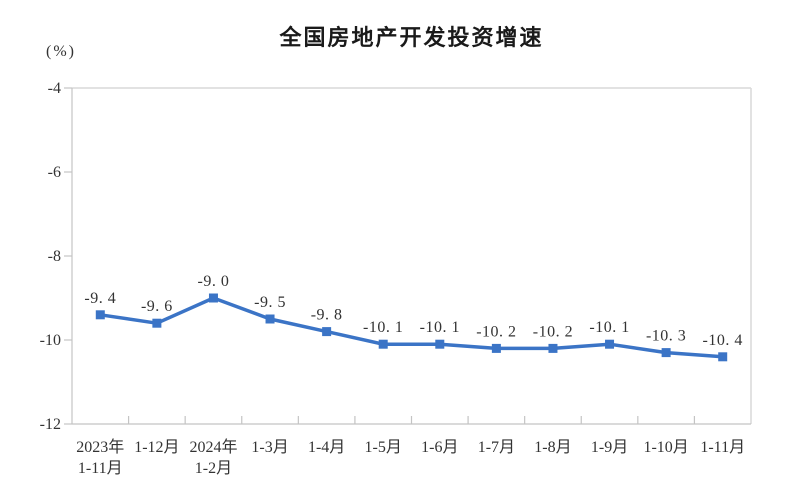 The width and height of the screenshot is (800, 500). What do you see at coordinates (666, 336) in the screenshot?
I see `data-point-label: -10. 3` at bounding box center [666, 336].